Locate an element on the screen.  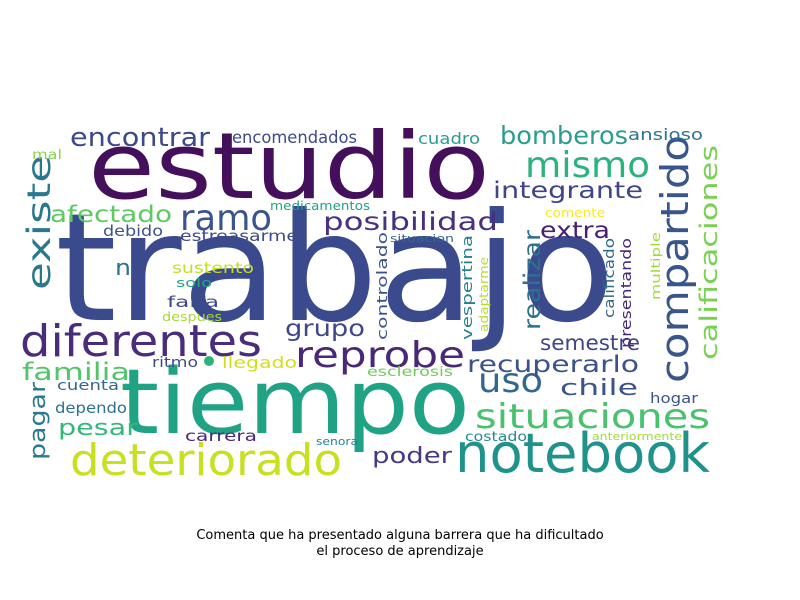
cloud-word: estreasarme is located at coordinates (239, 236).